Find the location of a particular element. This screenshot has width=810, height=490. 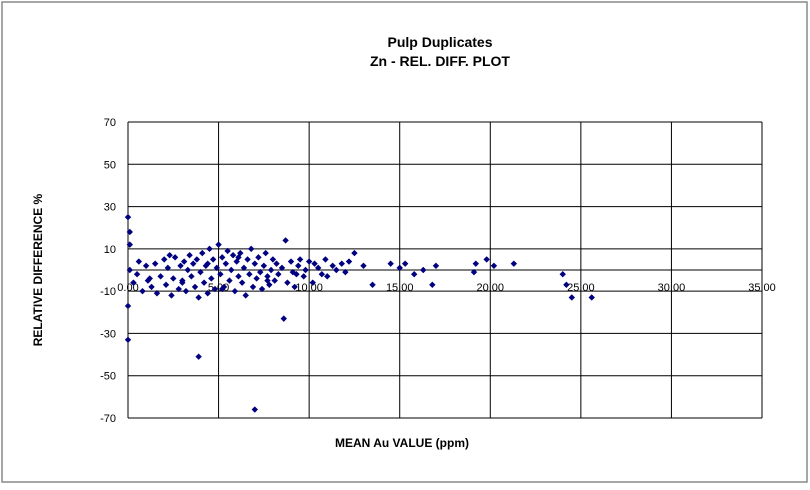

x-tick-label: 20.00 is located at coordinates (491, 288).